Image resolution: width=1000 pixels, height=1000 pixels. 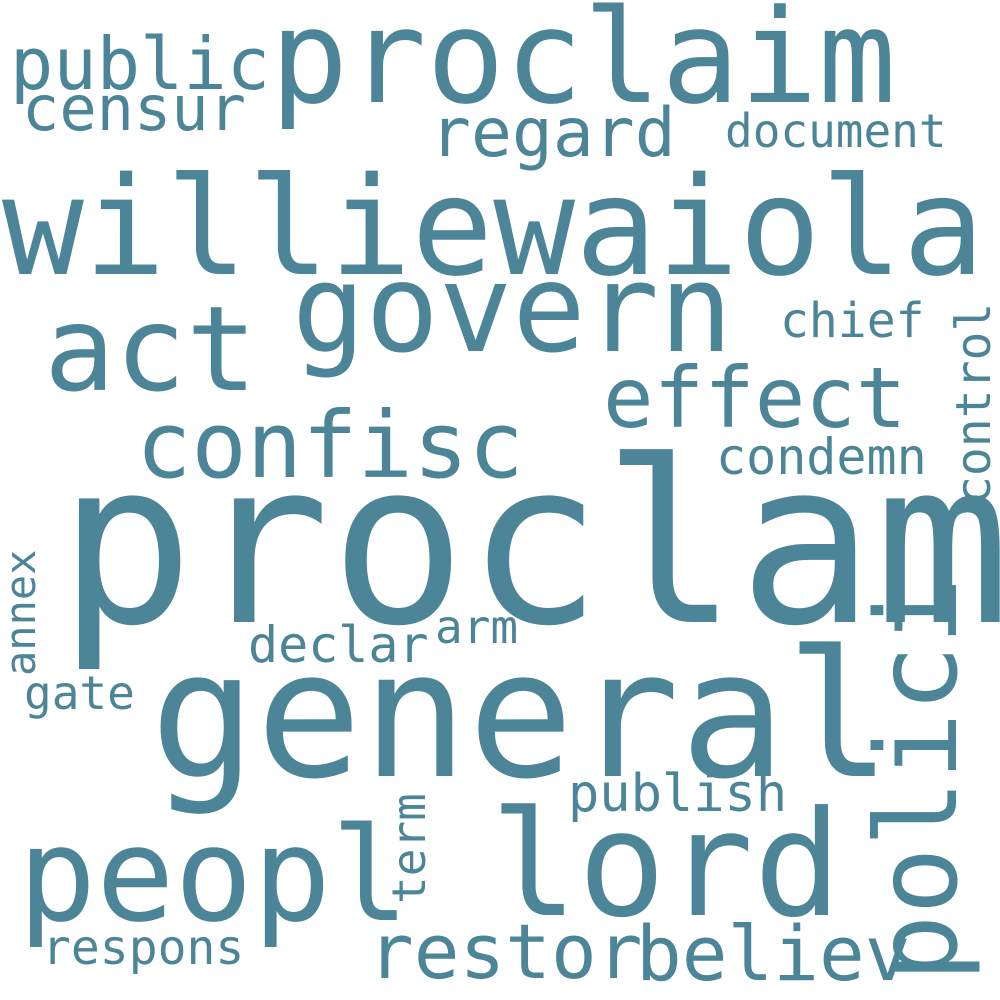 What do you see at coordinates (134, 108) in the screenshot?
I see `word-censur: censur` at bounding box center [134, 108].